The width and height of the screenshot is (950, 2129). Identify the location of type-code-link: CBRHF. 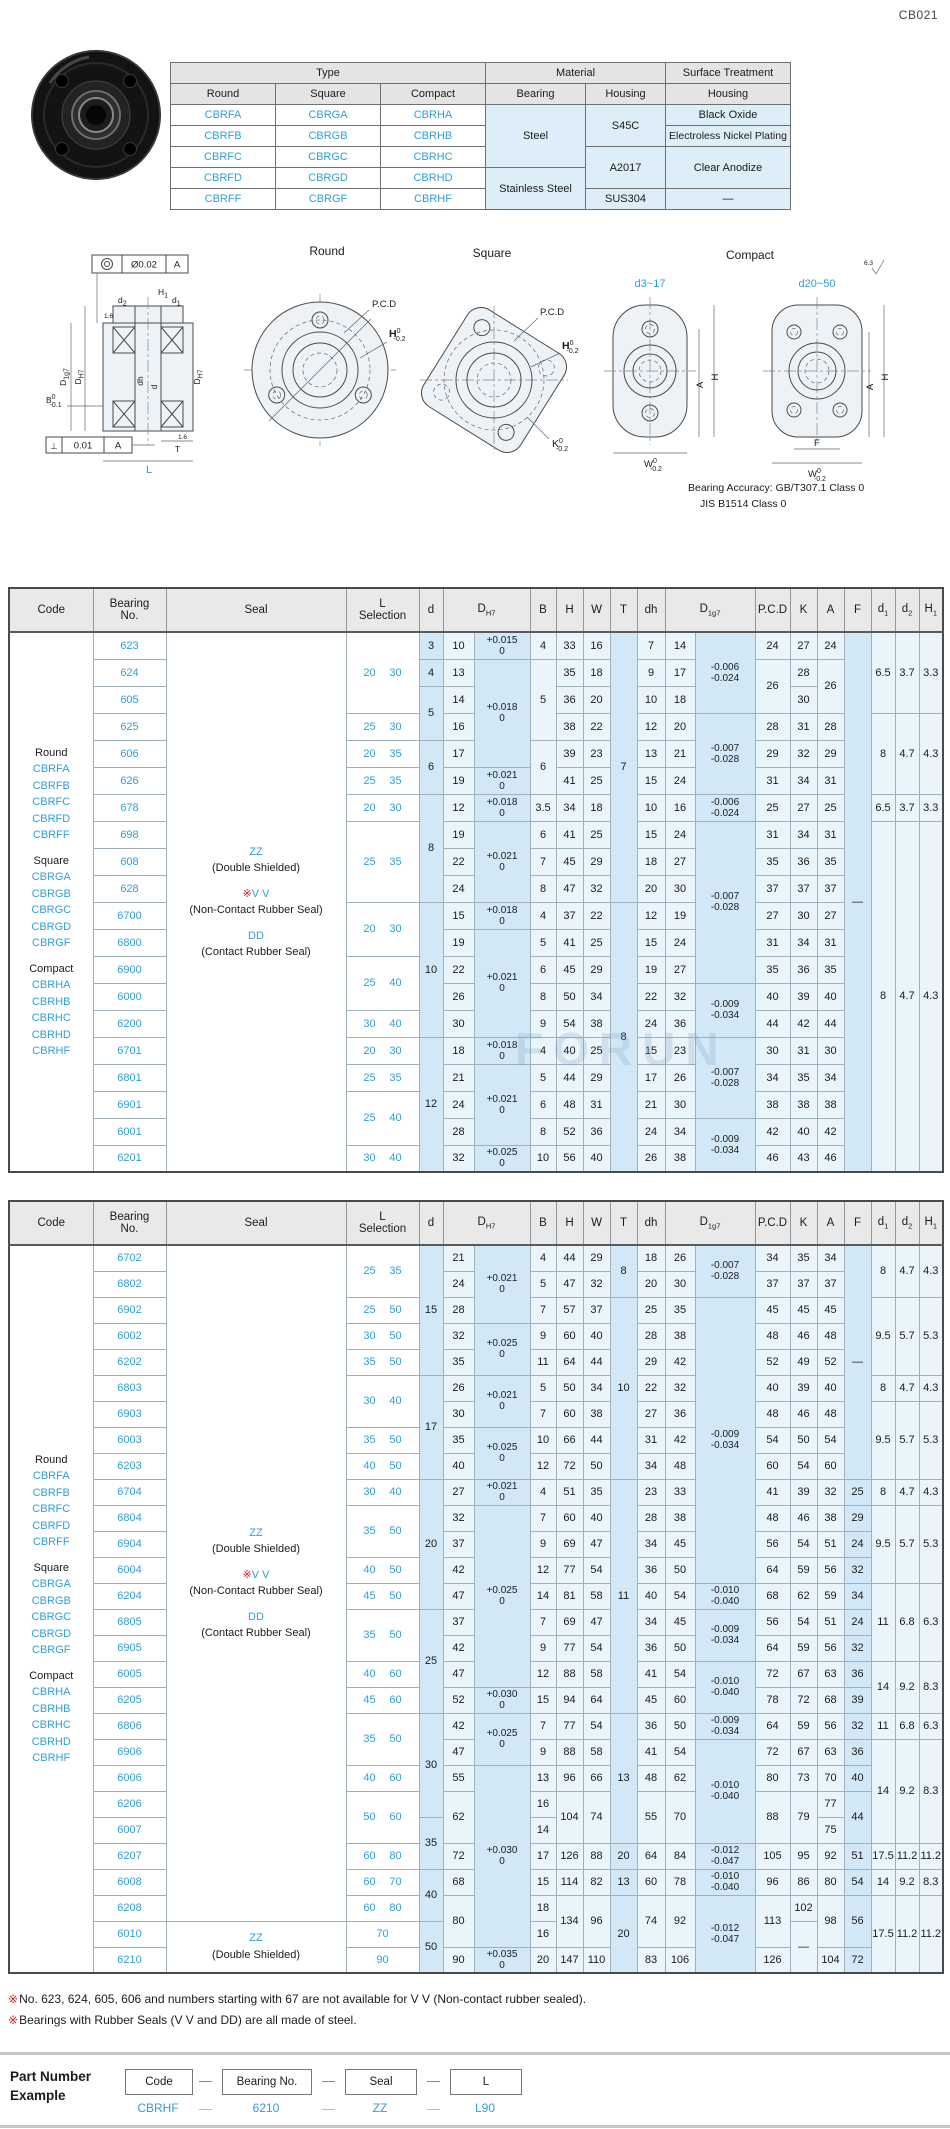
(433, 199).